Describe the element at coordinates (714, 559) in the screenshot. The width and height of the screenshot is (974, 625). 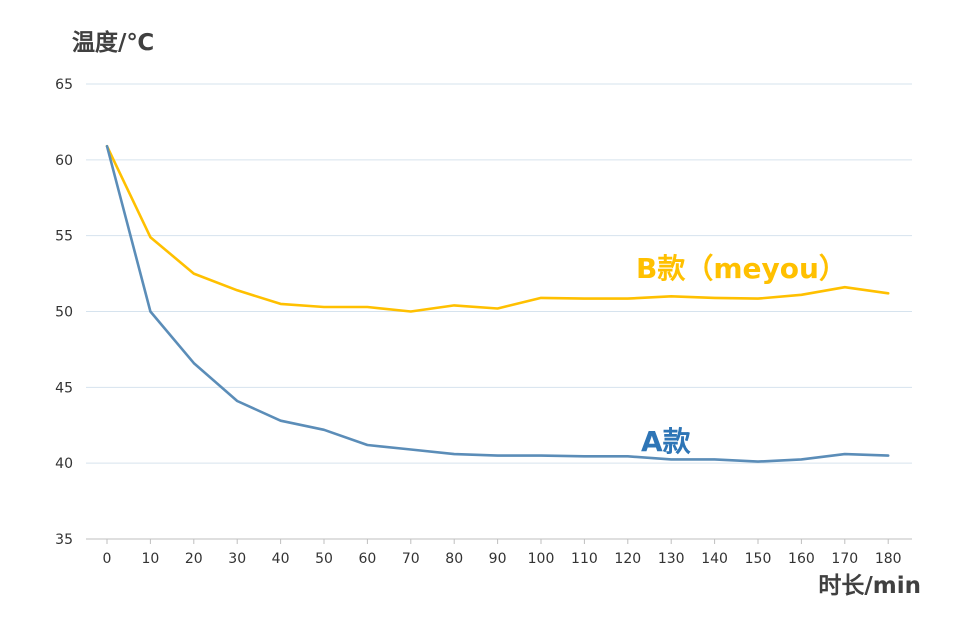
I see `x-tick-label: 140` at that location.